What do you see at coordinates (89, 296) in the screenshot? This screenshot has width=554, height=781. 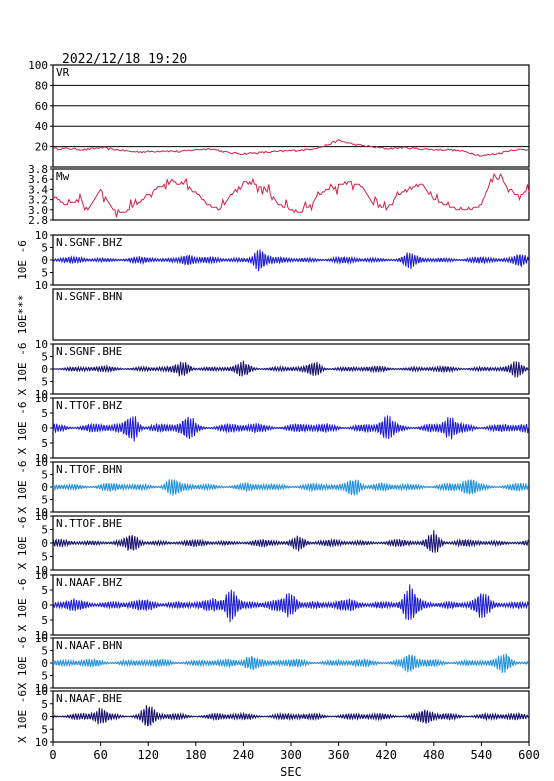 I see `panel-title: N.SGNF.BHN` at bounding box center [89, 296].